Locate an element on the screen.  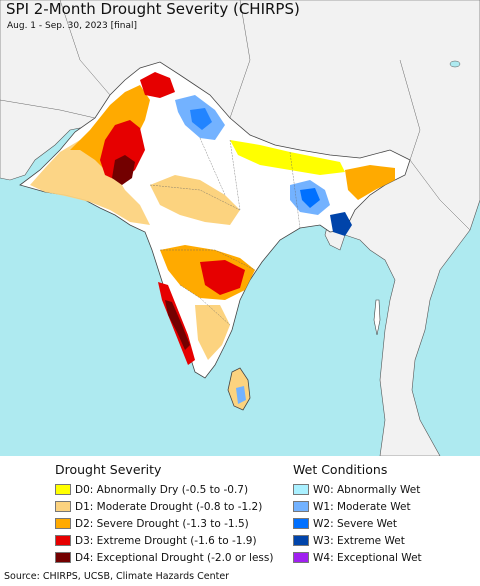
swatch-d1 is located at coordinates (63, 506).